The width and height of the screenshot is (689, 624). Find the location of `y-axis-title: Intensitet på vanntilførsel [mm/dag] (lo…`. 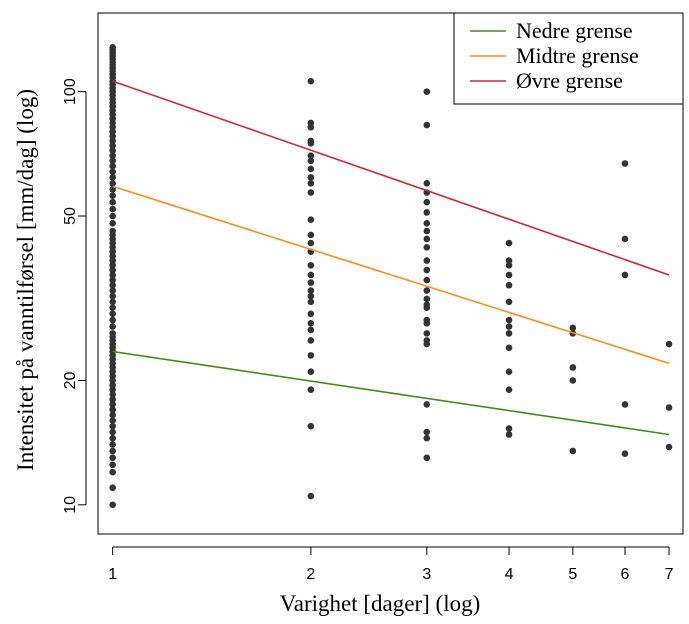

y-axis-title: Intensitet på vanntilførsel [mm/dag] (lo… is located at coordinates (25, 280).